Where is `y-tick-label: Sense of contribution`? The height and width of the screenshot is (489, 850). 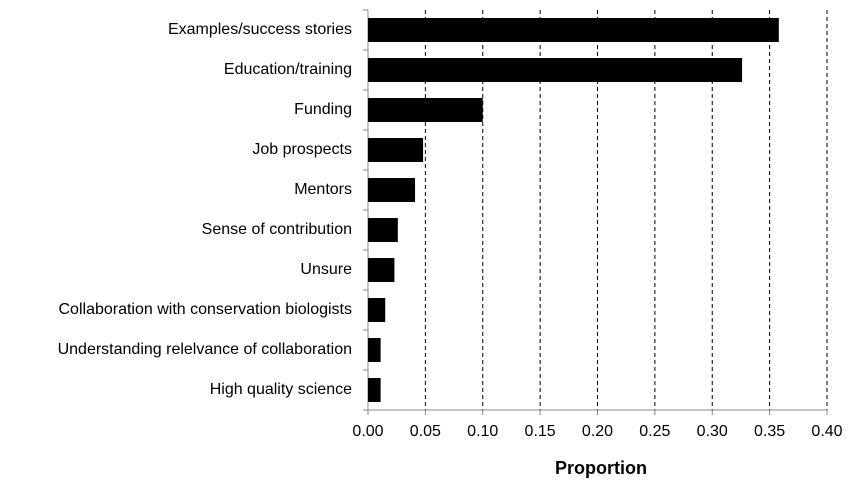
y-tick-label: Sense of contribution is located at coordinates (277, 229).